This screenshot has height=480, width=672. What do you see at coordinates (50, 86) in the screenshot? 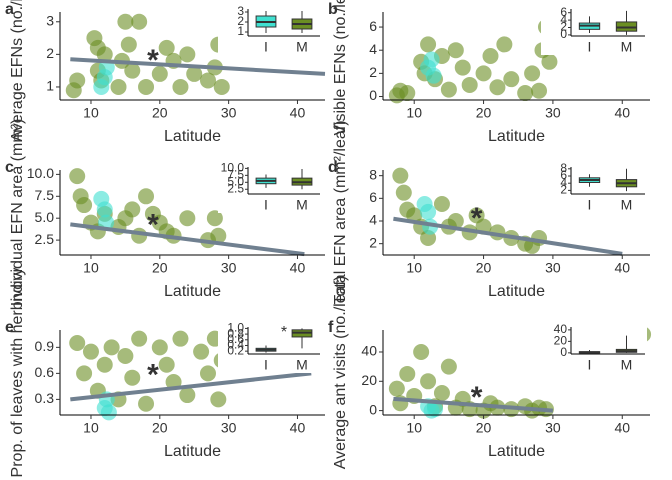
I see `y-tick-label: 1` at bounding box center [50, 86].